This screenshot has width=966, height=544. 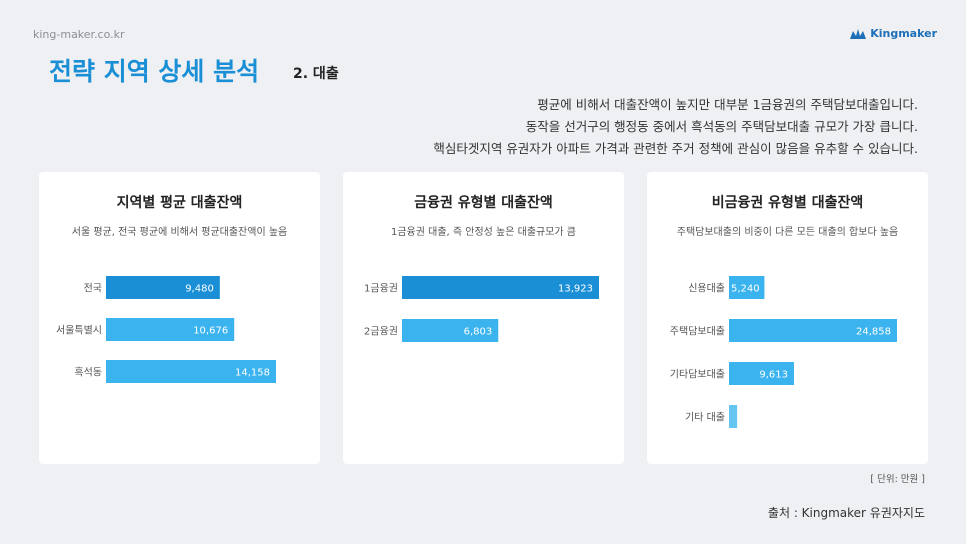 I want to click on page-title: 전략 지역 상세 분석, so click(x=154, y=71).